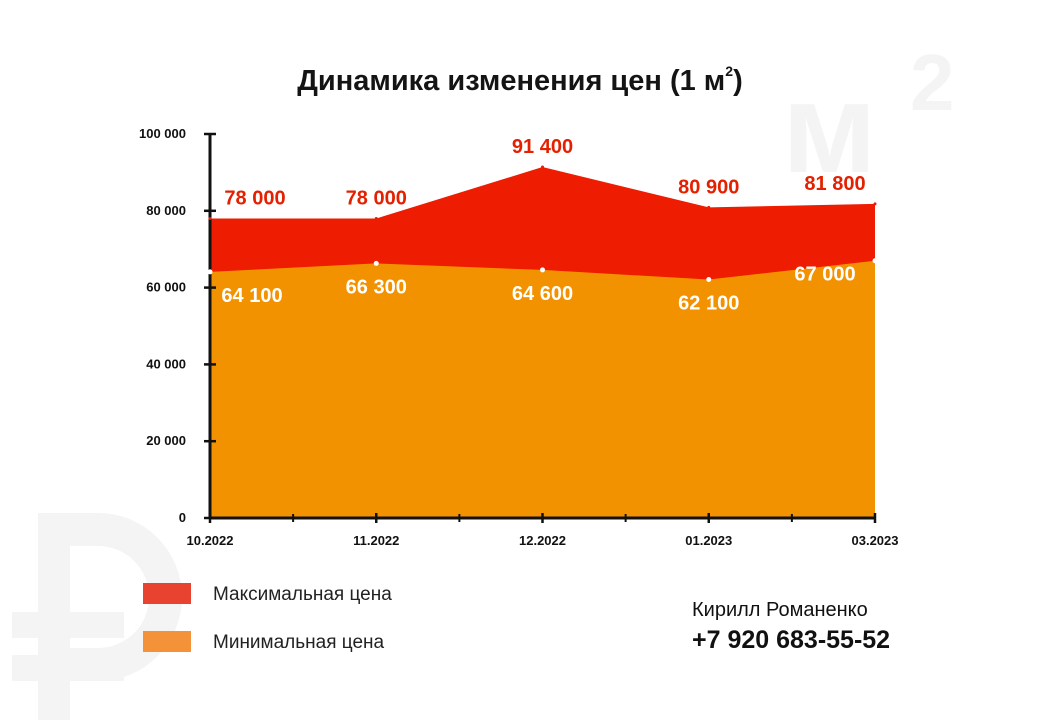 The height and width of the screenshot is (720, 1040). I want to click on max-price-label: 81 800, so click(834, 184).